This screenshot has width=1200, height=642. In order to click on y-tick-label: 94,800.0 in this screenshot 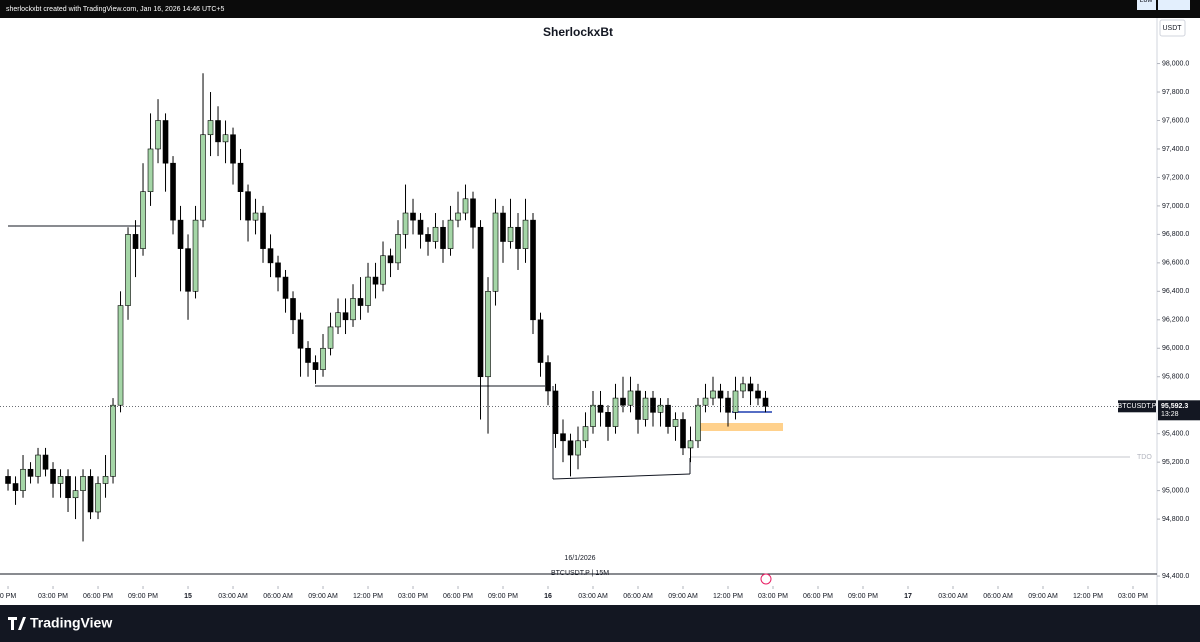, I will do `click(1175, 519)`.